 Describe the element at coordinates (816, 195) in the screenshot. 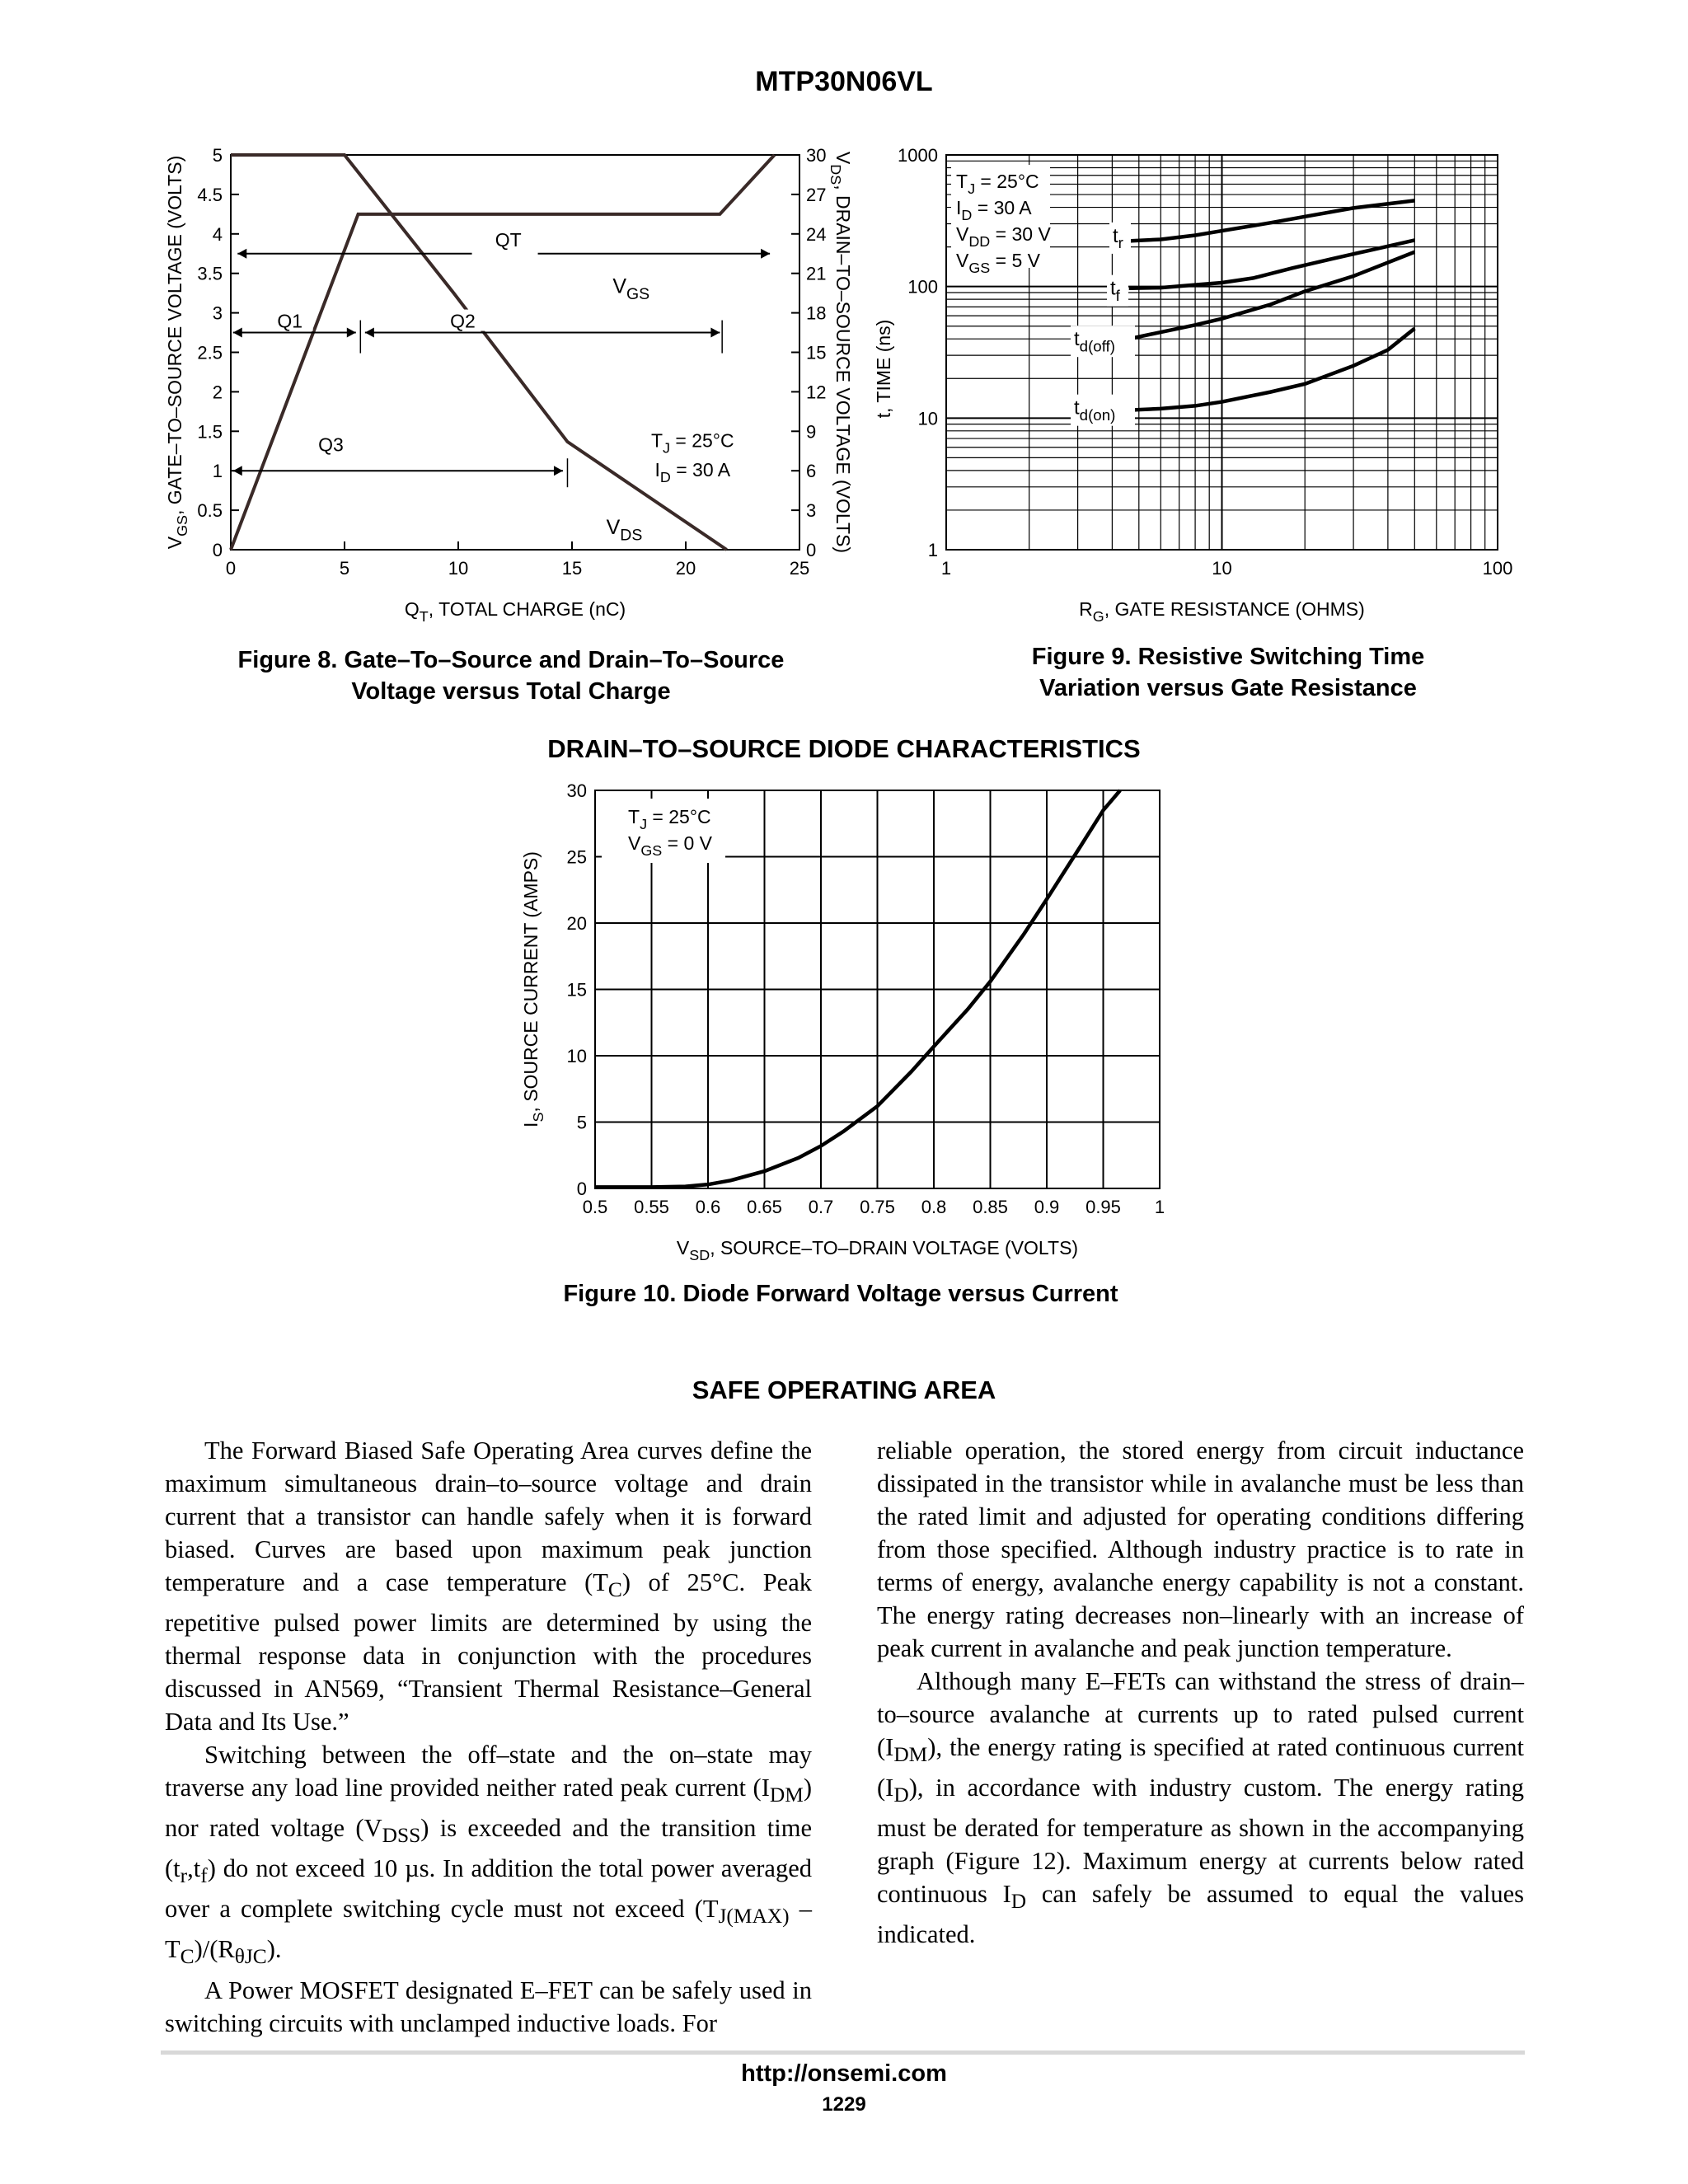

I see `fig8-y2-tick-label: 27` at that location.